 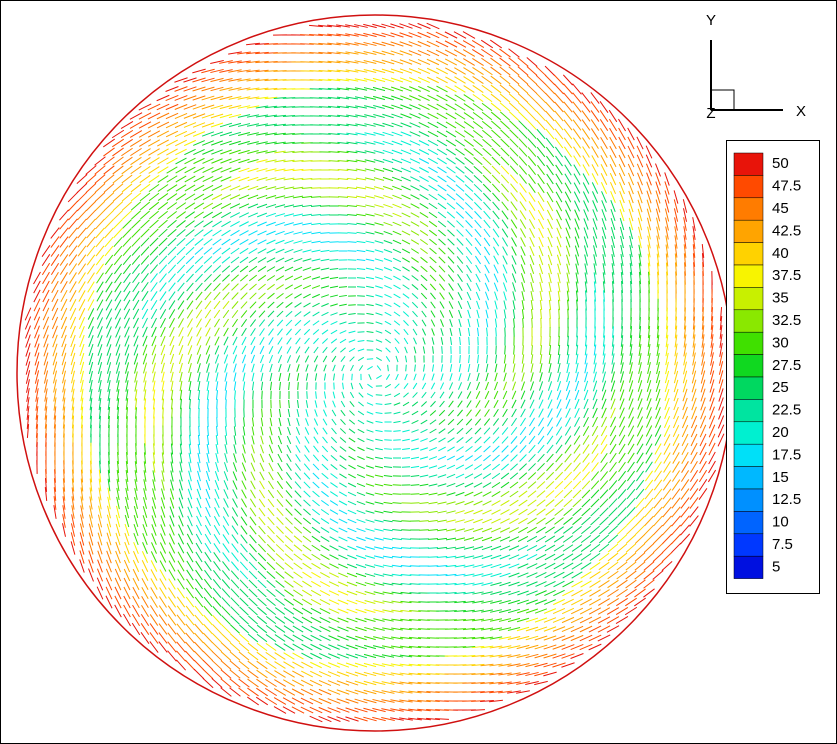 What do you see at coordinates (780, 522) in the screenshot?
I see `legend-label: 10` at bounding box center [780, 522].